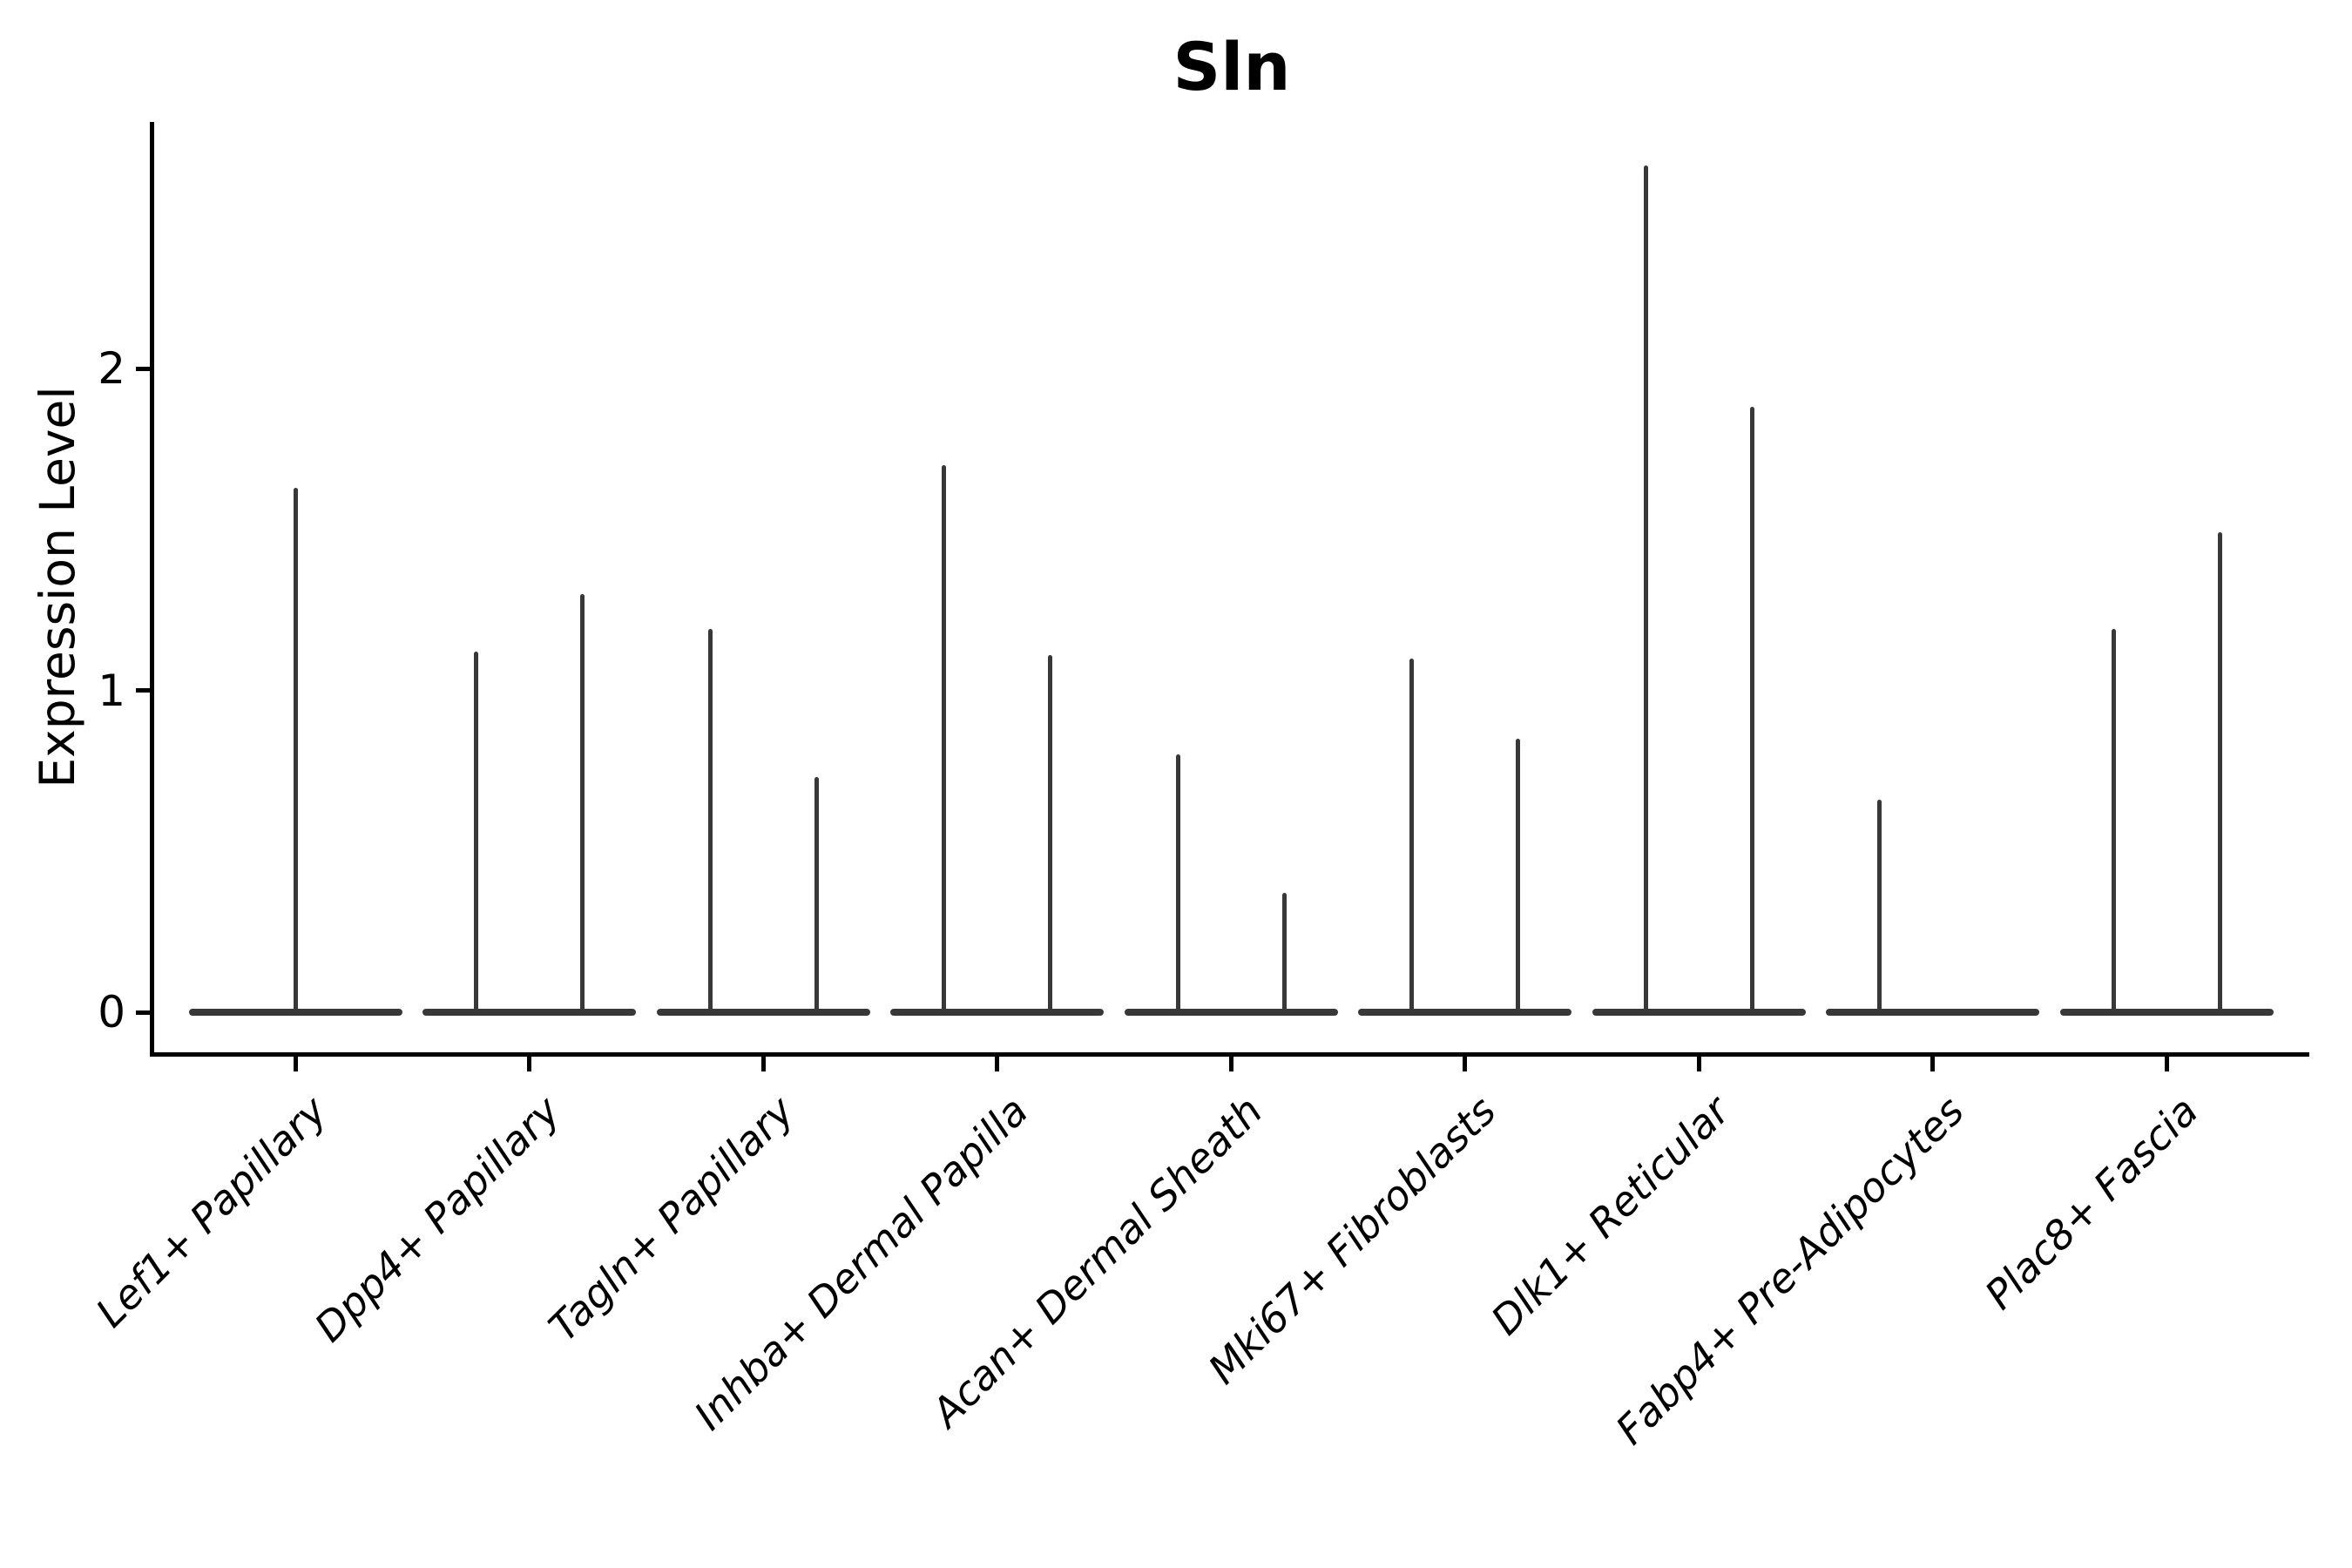  What do you see at coordinates (1611, 1215) in the screenshot?
I see `x-tick-label: Dlk1+ Reticular` at bounding box center [1611, 1215].